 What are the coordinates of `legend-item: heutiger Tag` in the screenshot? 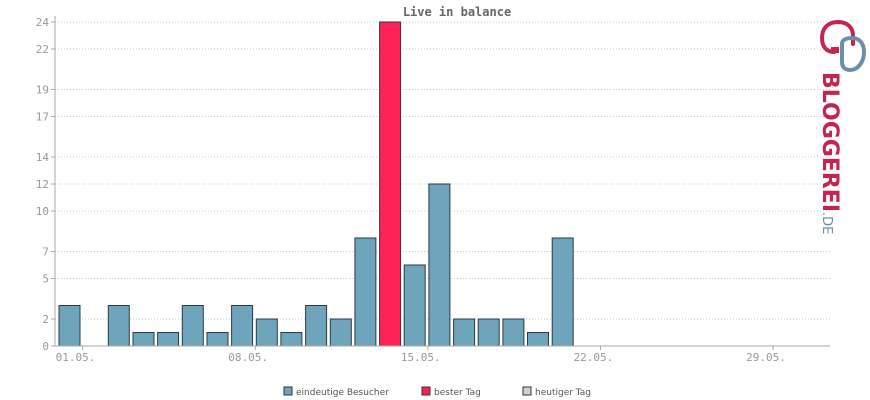 It's located at (556, 392).